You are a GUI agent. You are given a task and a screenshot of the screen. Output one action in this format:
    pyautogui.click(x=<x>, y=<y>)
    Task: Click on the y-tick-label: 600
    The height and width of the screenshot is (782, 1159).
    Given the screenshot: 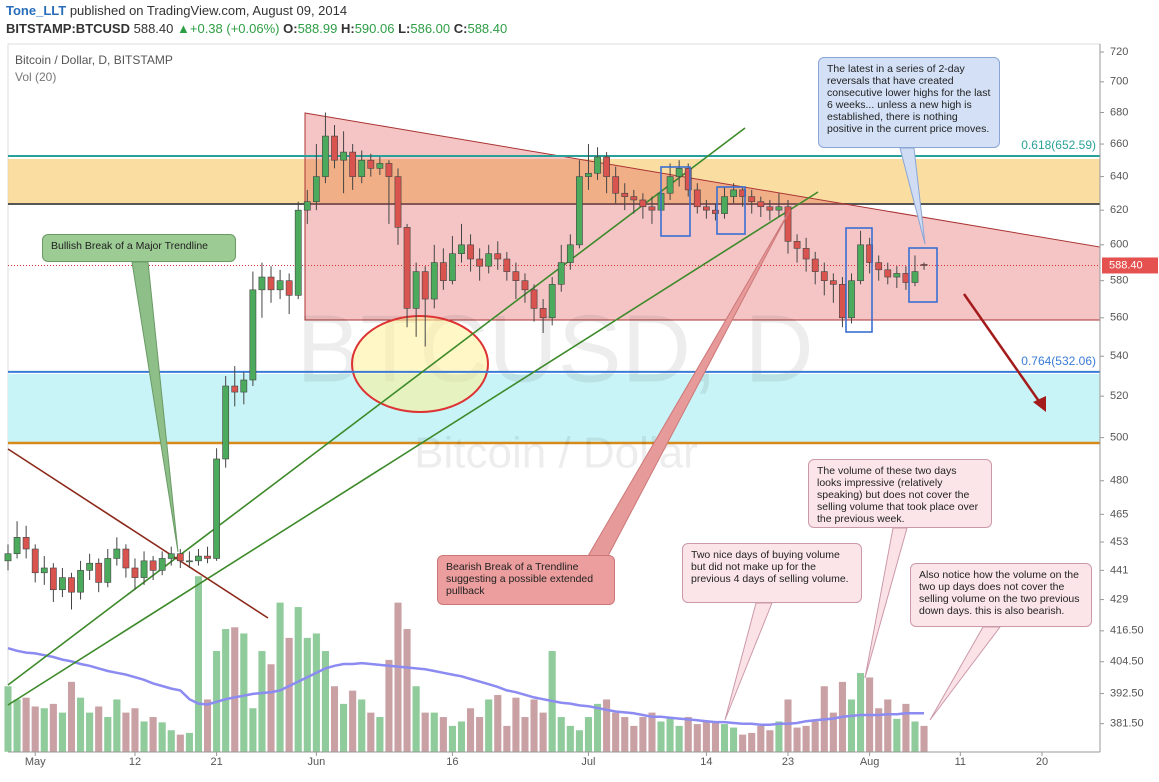 What is the action you would take?
    pyautogui.click(x=1119, y=245)
    